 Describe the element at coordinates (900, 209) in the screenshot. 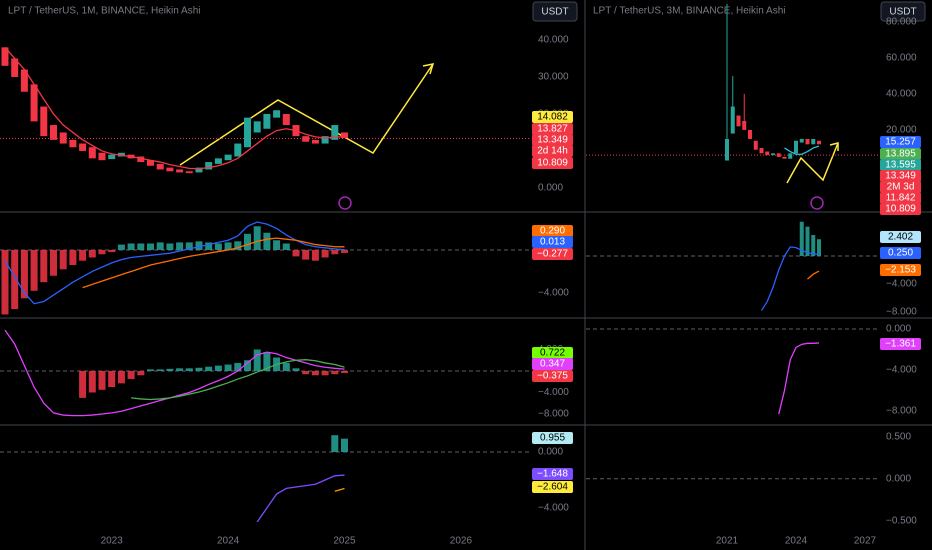

I see `price-label: 10.809` at that location.